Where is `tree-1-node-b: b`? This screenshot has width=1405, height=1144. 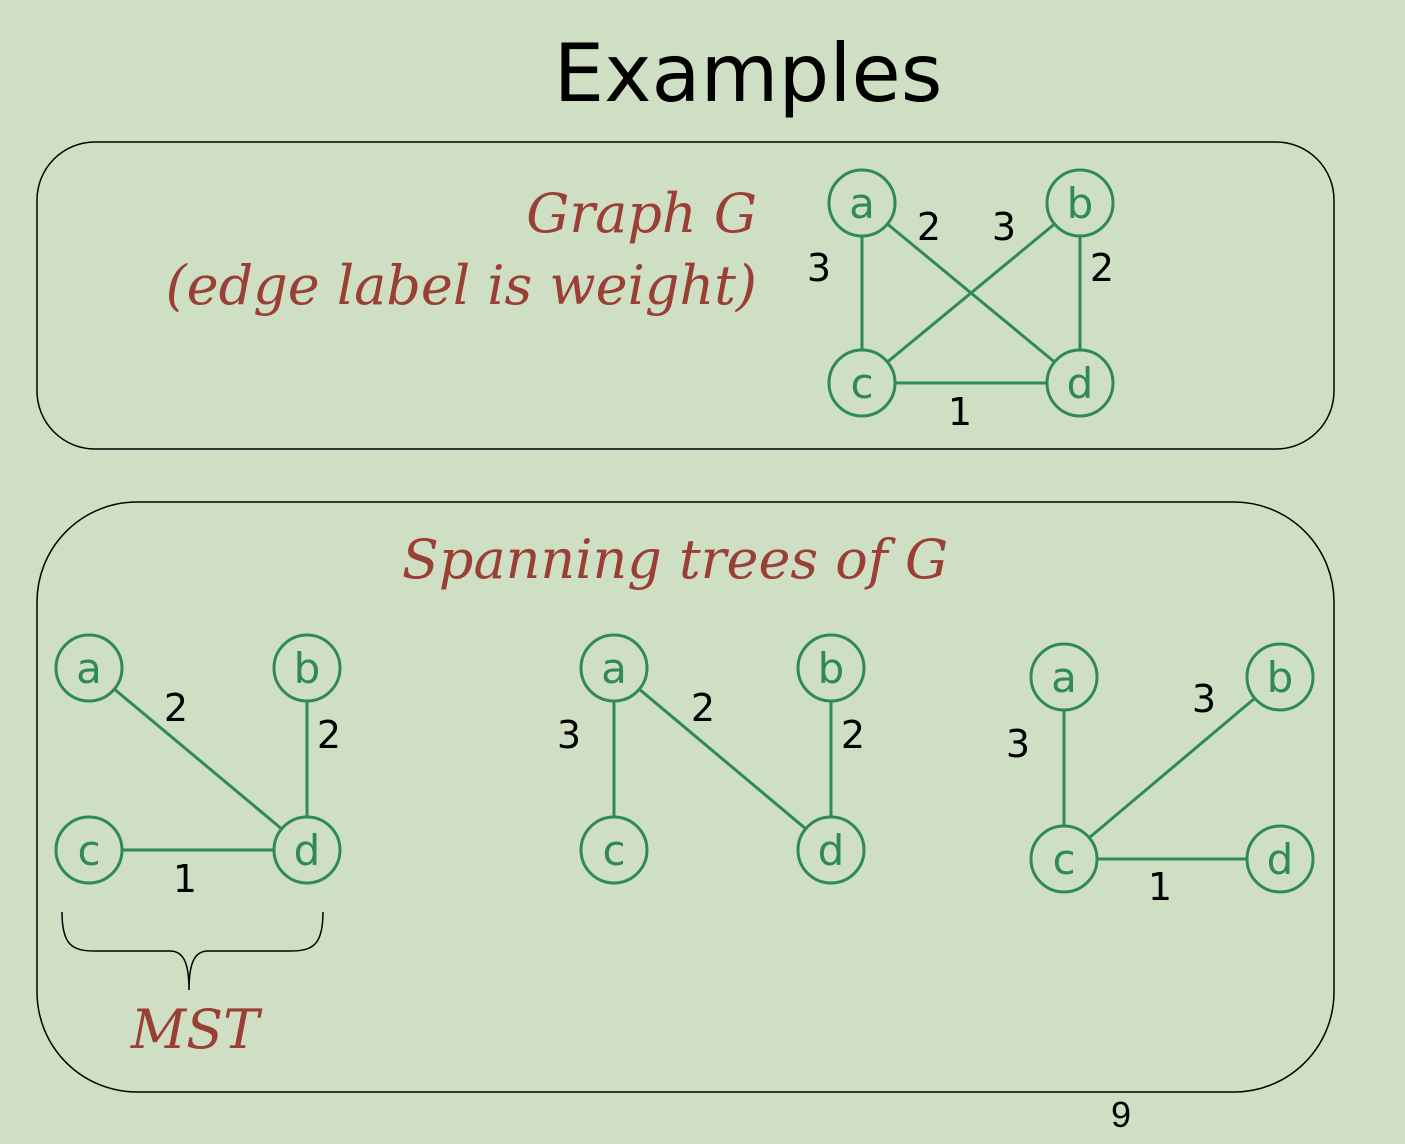 tree-1-node-b: b is located at coordinates (307, 668).